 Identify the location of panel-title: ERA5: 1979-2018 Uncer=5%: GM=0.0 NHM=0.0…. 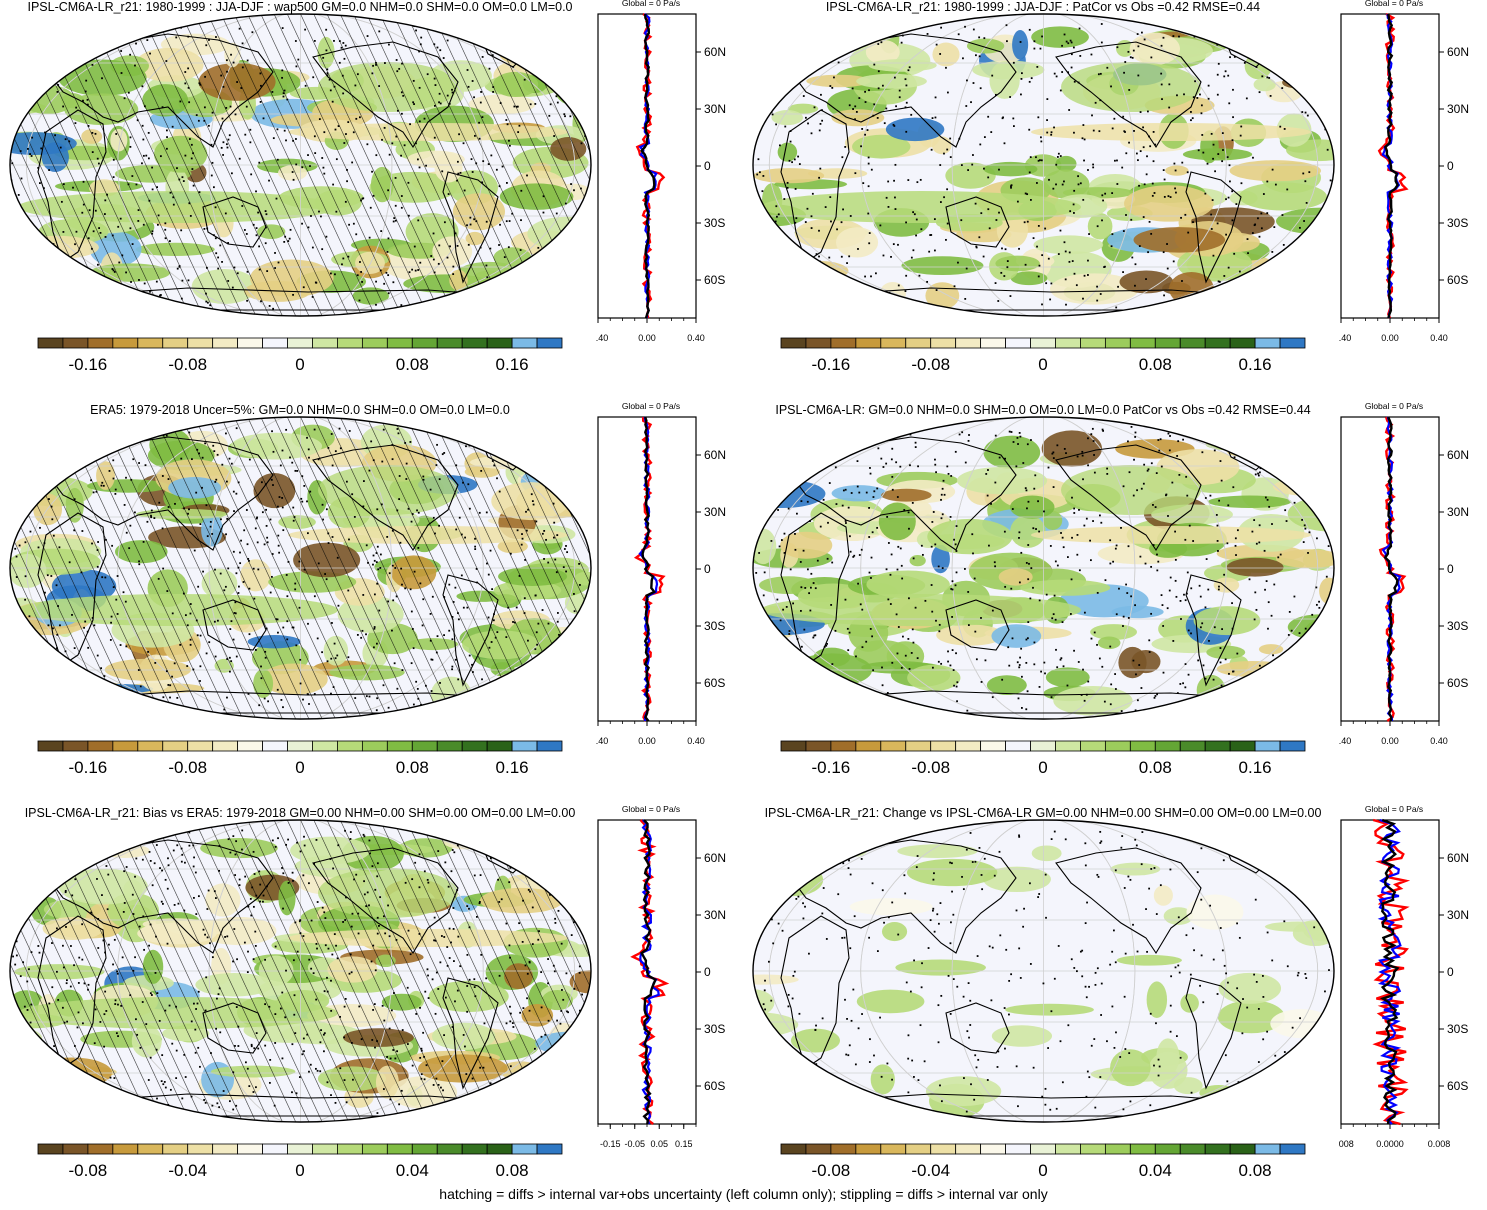
(300, 410).